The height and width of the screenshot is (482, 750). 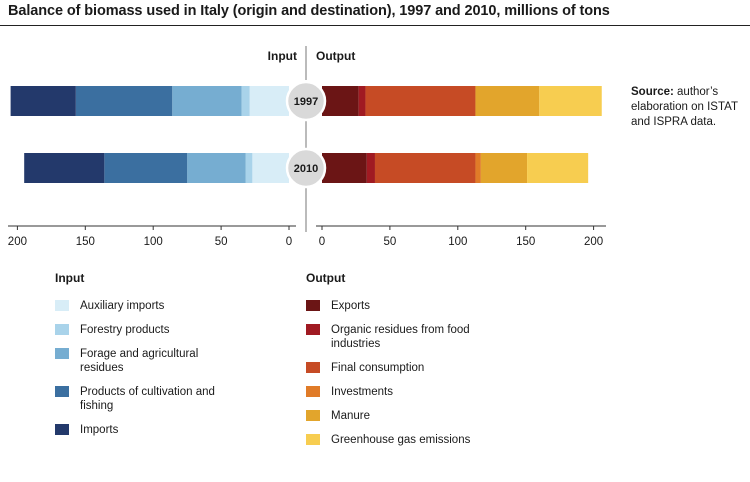 I want to click on output-legend-label-investments: Investments, so click(x=362, y=392).